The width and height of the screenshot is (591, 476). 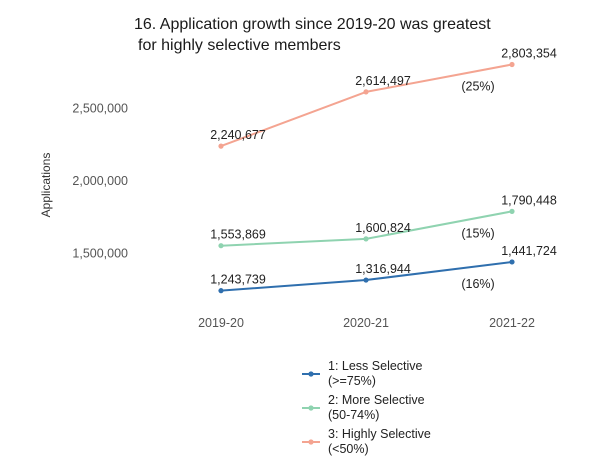 I want to click on y-tick-label: 1,500,000, so click(x=100, y=254).